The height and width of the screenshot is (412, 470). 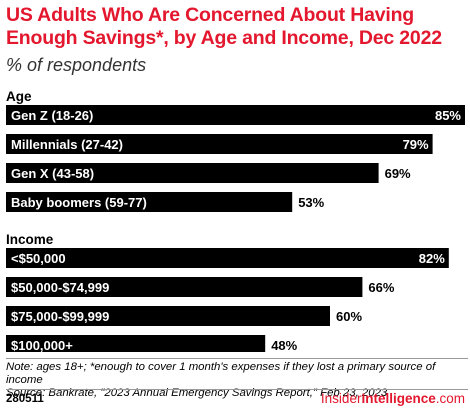 I want to click on category-label: Gen X (43-58), so click(x=52, y=173).